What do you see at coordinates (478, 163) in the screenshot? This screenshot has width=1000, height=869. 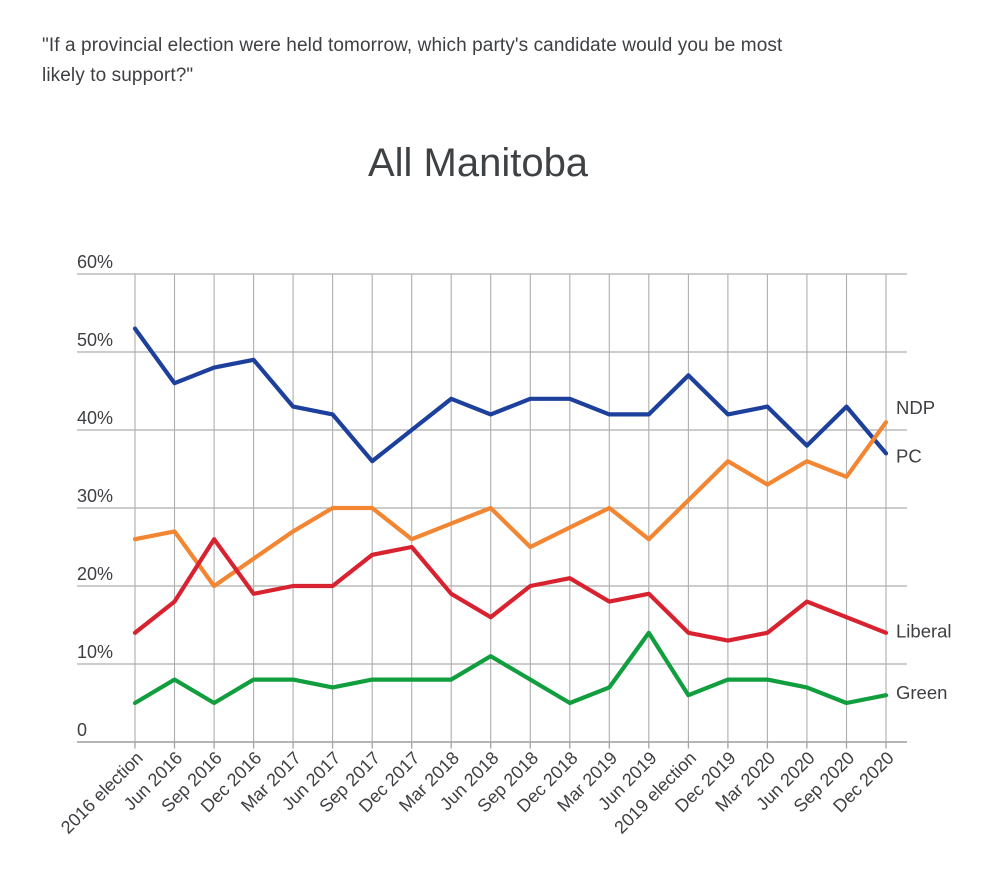 I see `chart-title: All Manitoba` at bounding box center [478, 163].